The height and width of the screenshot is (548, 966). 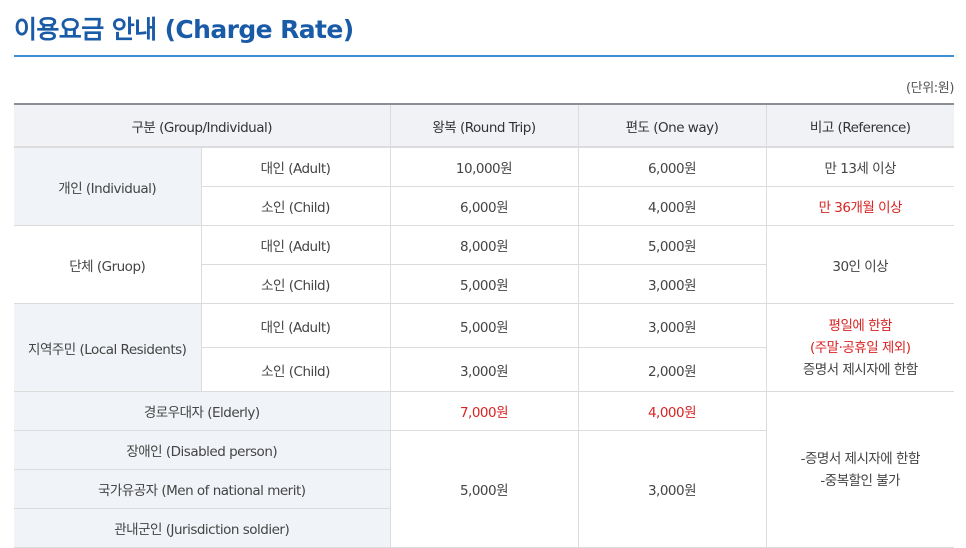 I want to click on residents-reference-line2: (주말·공휴일 제외), so click(x=860, y=347).